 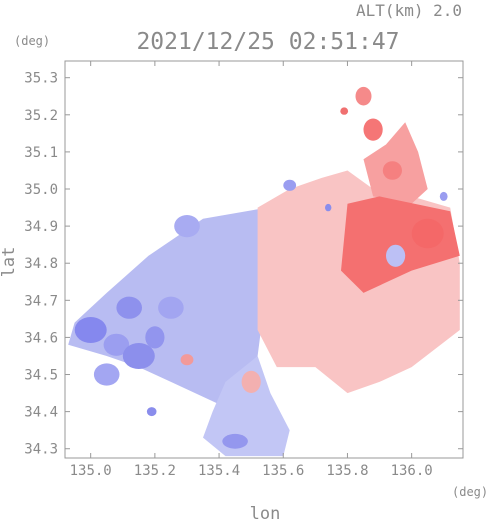 I want to click on x-unit-label: (deg), so click(x=470, y=492).